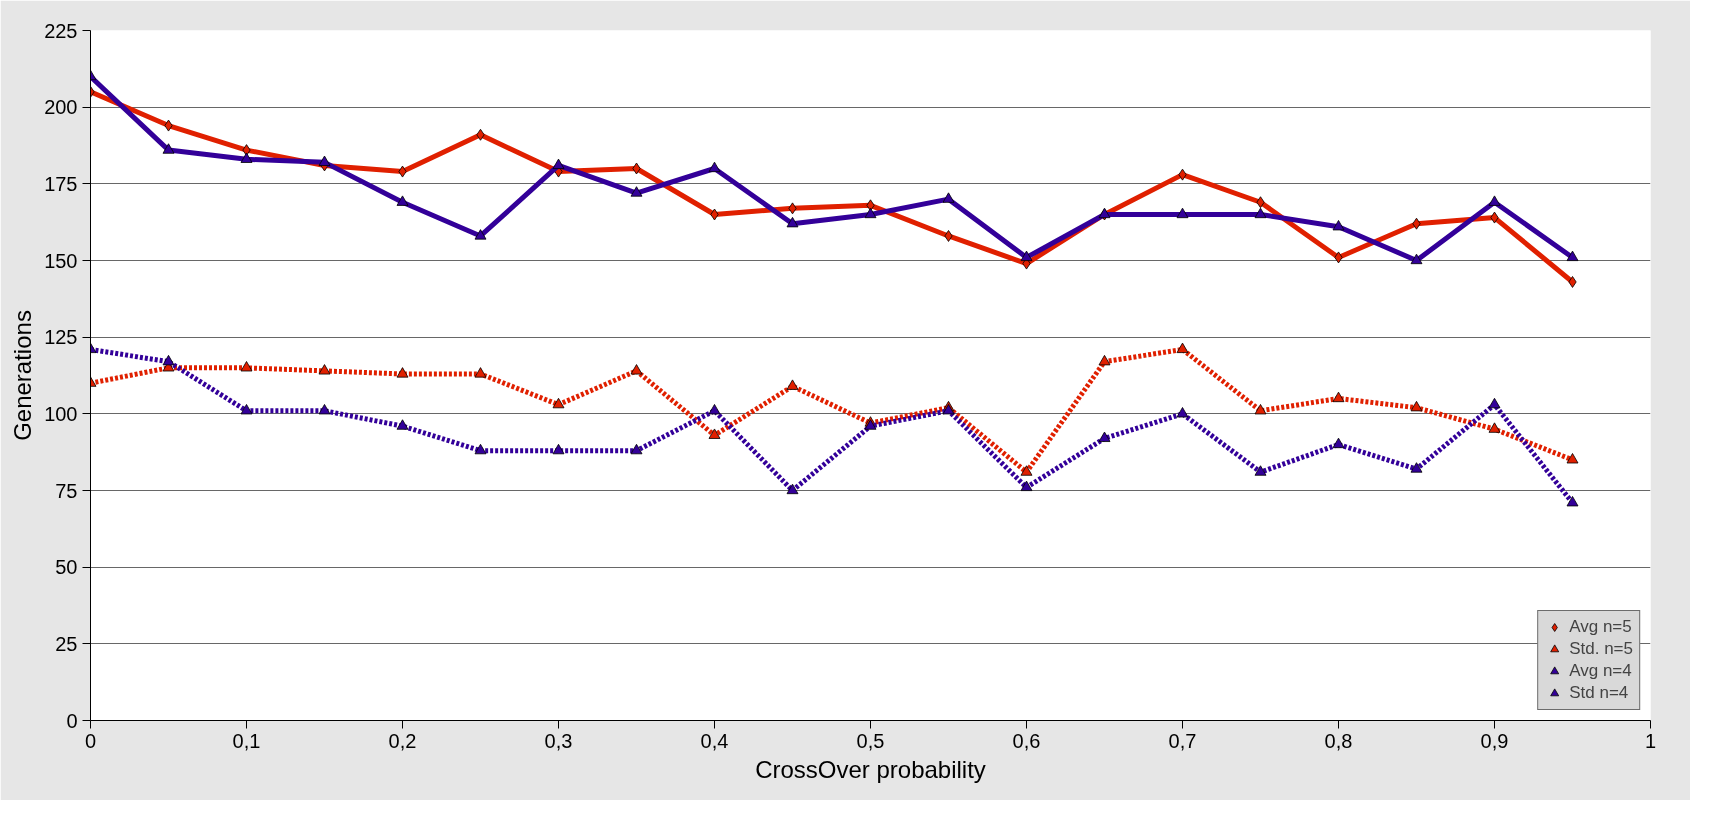 The height and width of the screenshot is (813, 1712). What do you see at coordinates (1650, 740) in the screenshot?
I see `x-tick-label: 1` at bounding box center [1650, 740].